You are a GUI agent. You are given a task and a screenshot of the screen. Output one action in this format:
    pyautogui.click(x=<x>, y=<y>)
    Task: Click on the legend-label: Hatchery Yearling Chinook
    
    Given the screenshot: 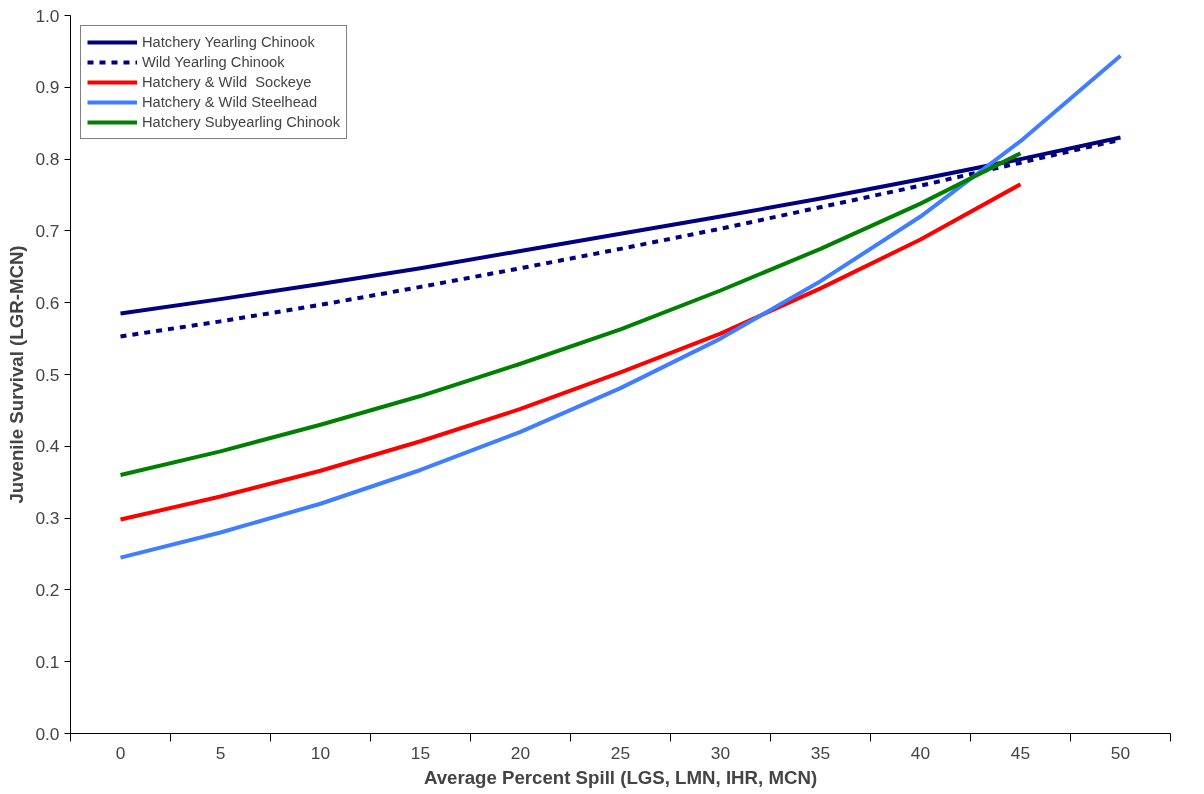 What is the action you would take?
    pyautogui.click(x=228, y=42)
    